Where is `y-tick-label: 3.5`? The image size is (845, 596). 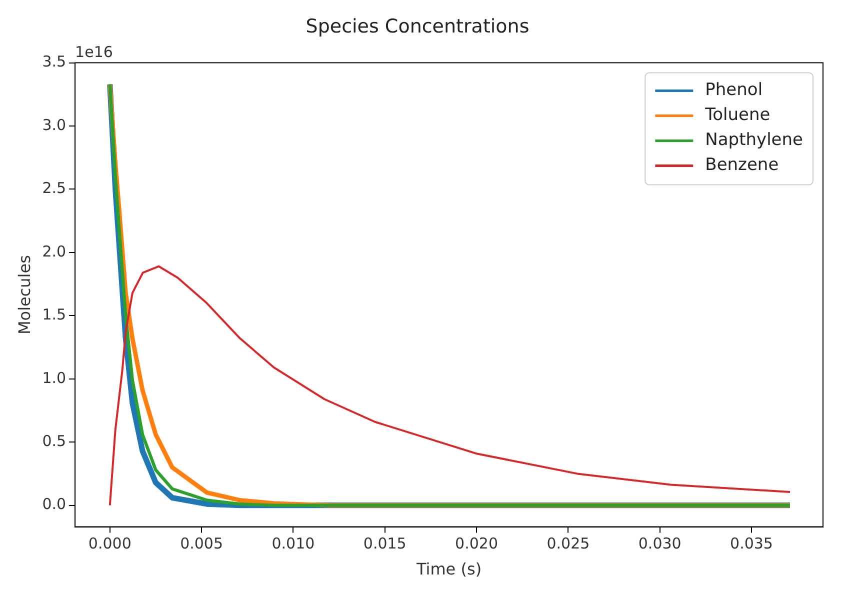 y-tick-label: 3.5 is located at coordinates (54, 61).